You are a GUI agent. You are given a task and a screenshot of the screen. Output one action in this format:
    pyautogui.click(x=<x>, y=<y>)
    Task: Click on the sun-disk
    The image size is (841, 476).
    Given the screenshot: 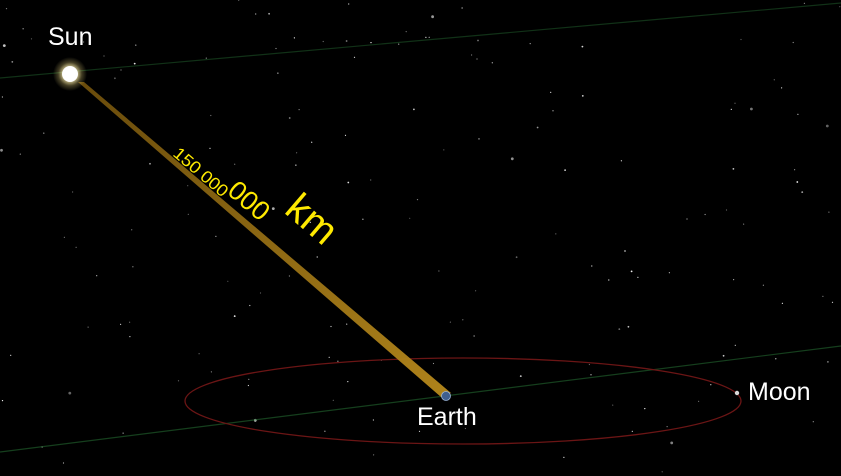 What is the action you would take?
    pyautogui.click(x=70, y=74)
    